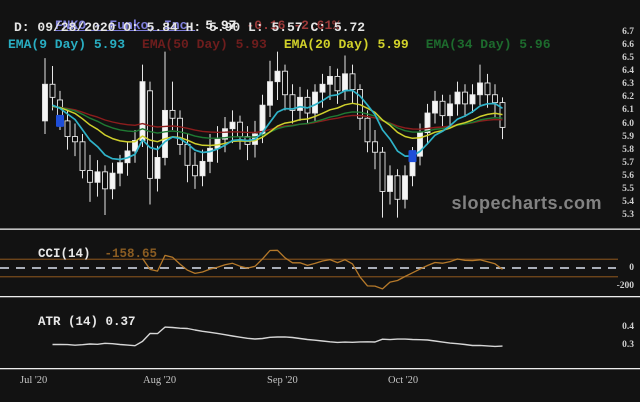 The width and height of the screenshot is (640, 402). I want to click on last-price: 5.97, so click(221, 25).